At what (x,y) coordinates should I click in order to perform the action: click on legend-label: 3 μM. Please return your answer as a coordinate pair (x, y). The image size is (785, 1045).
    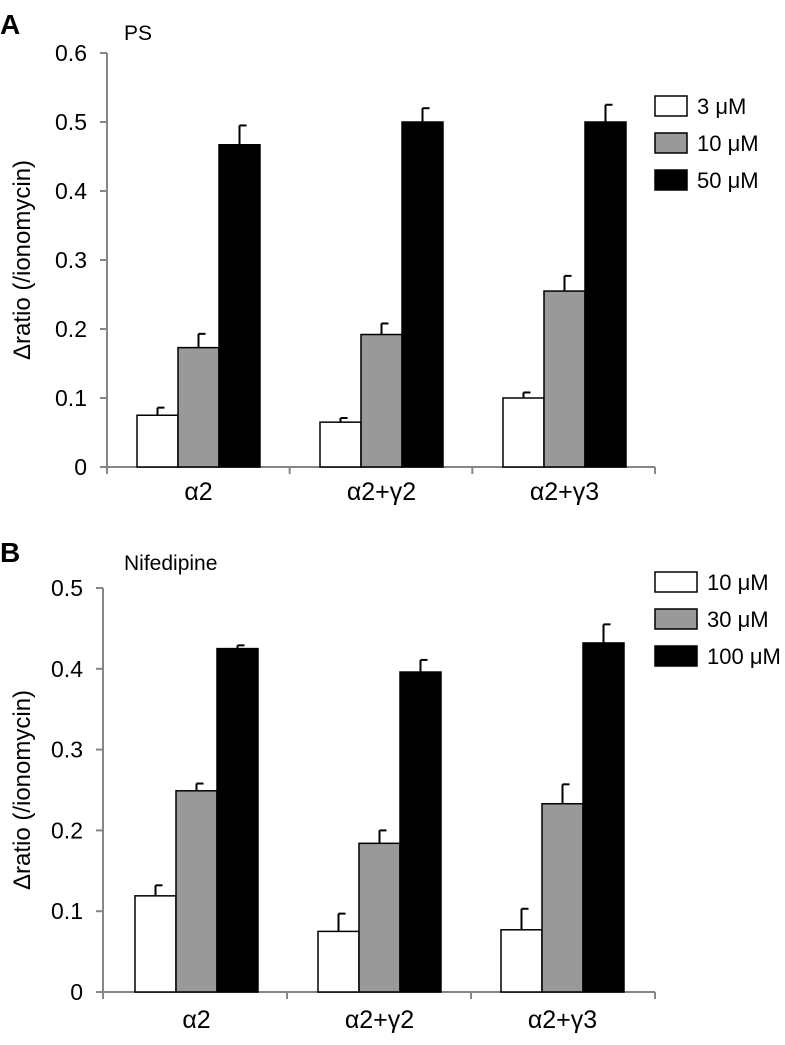
    Looking at the image, I should click on (721, 106).